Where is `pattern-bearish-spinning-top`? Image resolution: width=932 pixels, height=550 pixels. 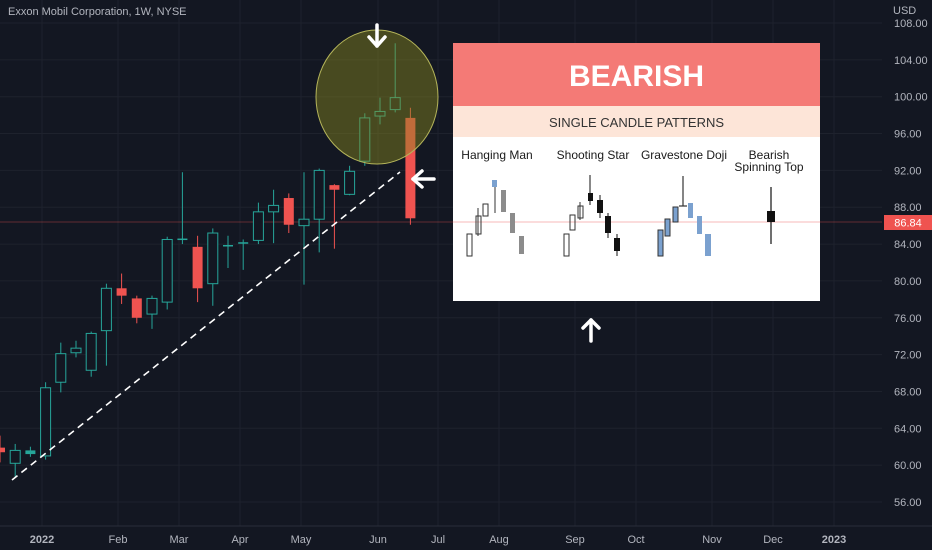
pattern-bearish-spinning-top is located at coordinates (771, 215).